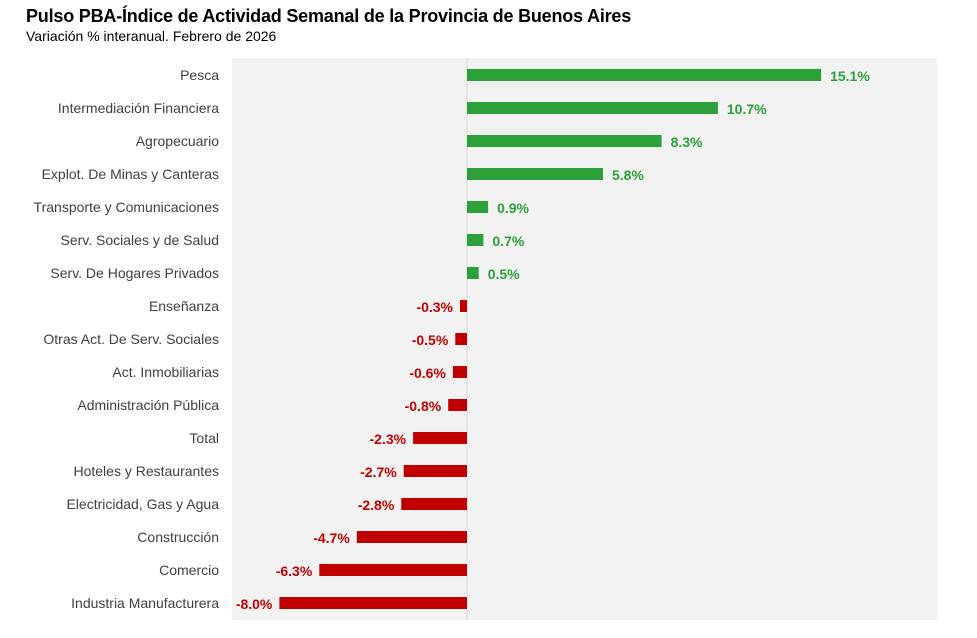 The image size is (977, 638). I want to click on value-label: -0.3%, so click(434, 307).